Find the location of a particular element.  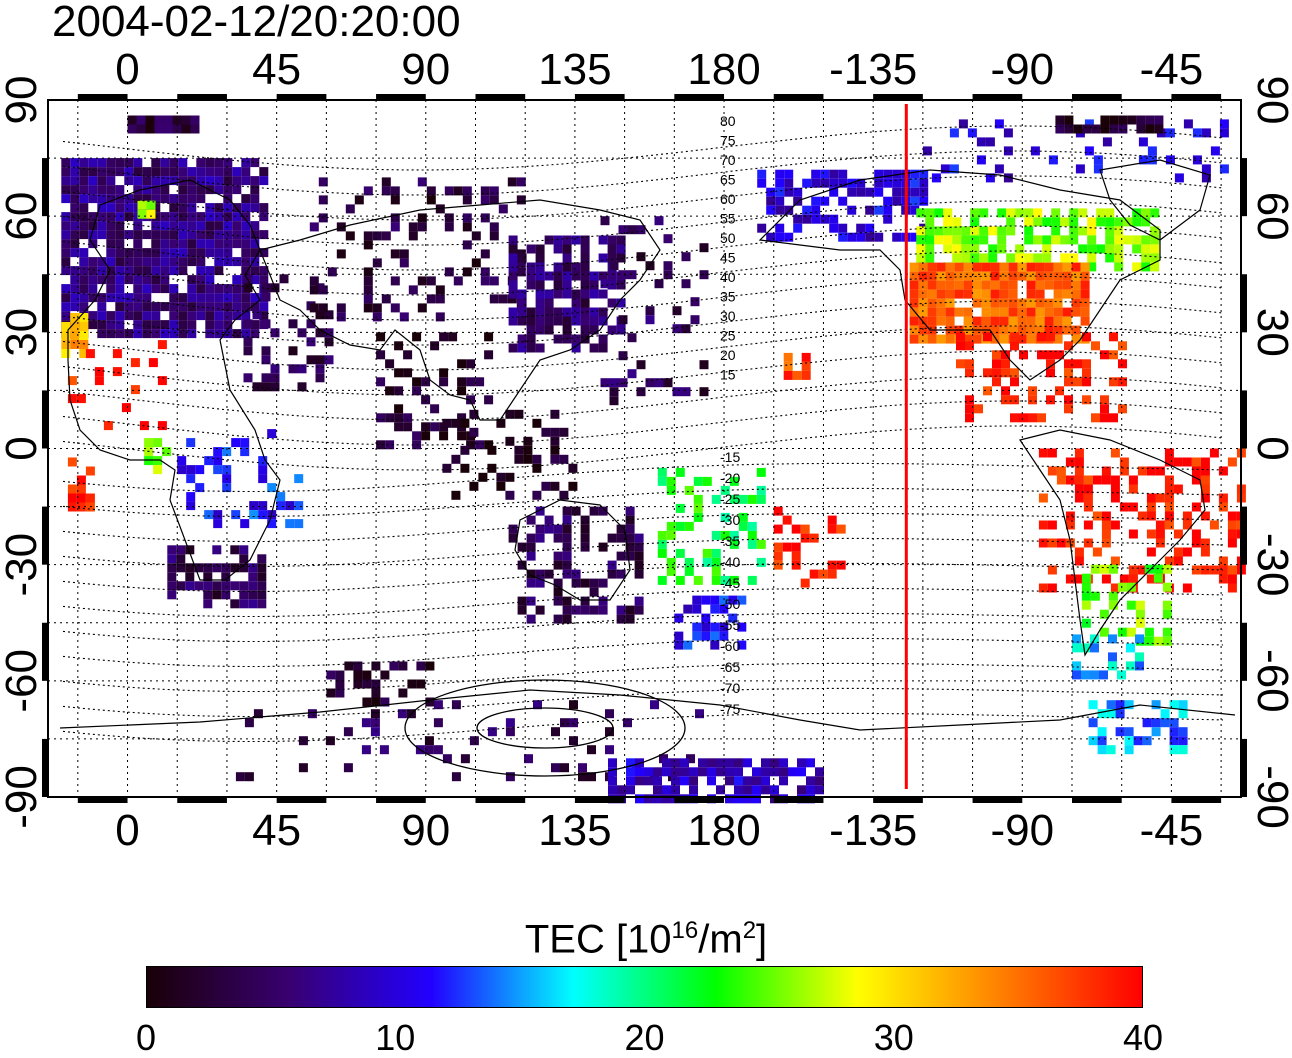

tec-cell-sw-africa is located at coordinates (81, 489).